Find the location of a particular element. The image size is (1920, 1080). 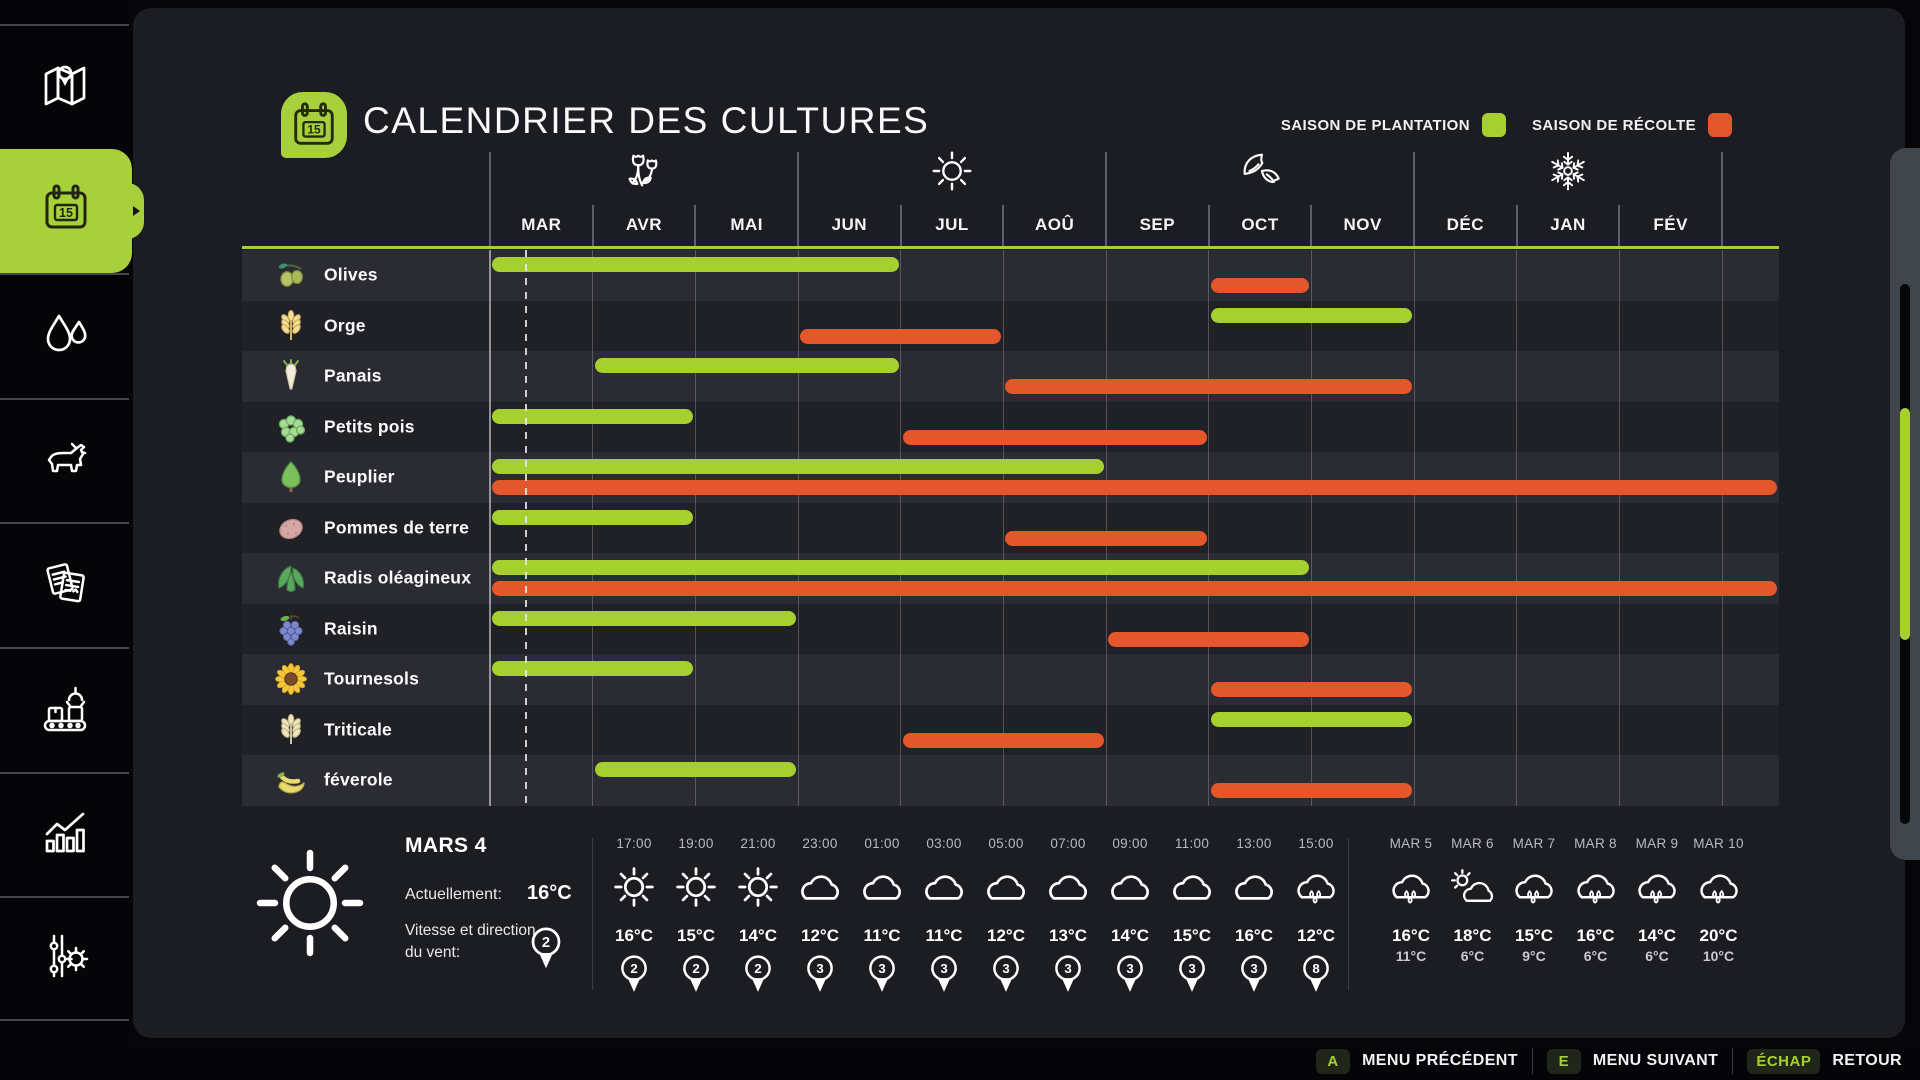

spring-flower-icon is located at coordinates (644, 171).